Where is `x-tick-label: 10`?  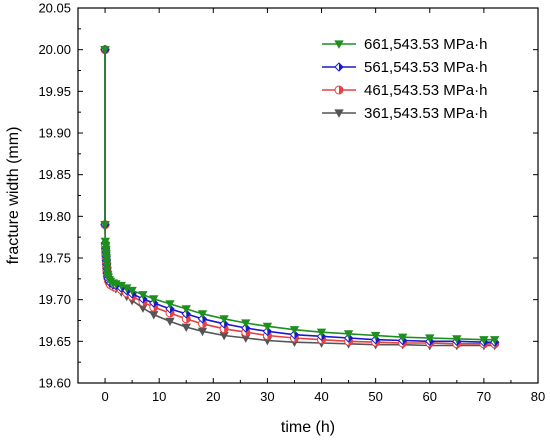
x-tick-label: 10 is located at coordinates (159, 396).